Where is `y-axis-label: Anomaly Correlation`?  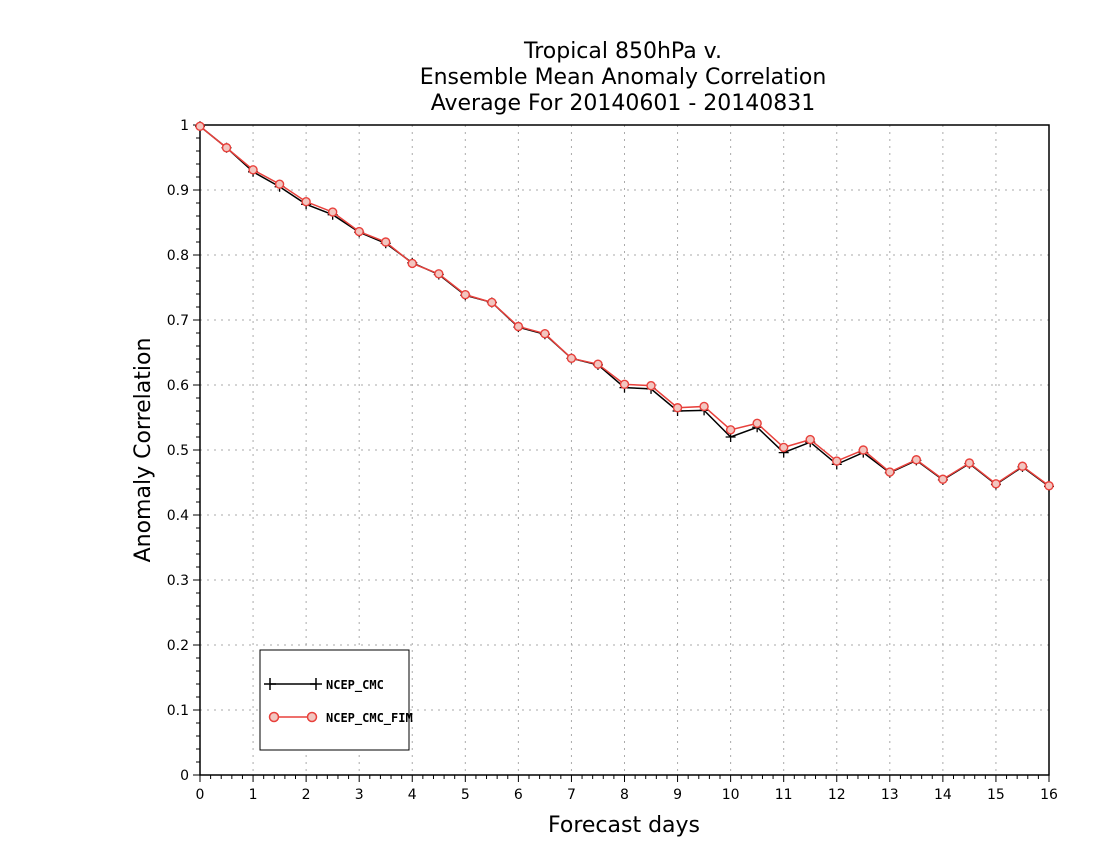
y-axis-label: Anomaly Correlation is located at coordinates (143, 450).